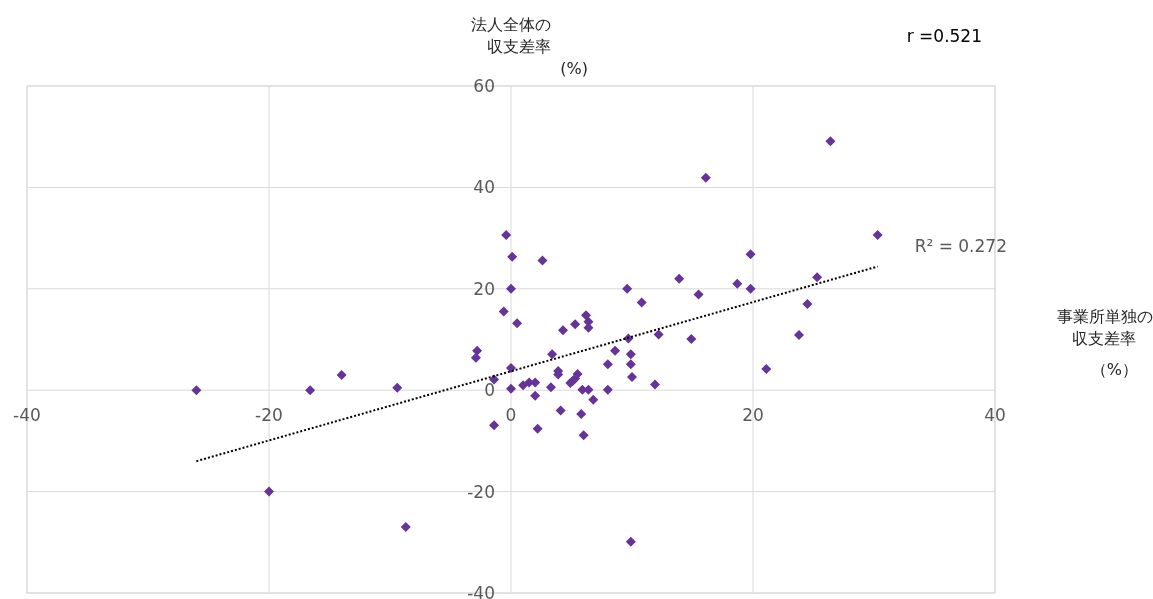 The image size is (1153, 599). What do you see at coordinates (484, 288) in the screenshot?
I see `y-tick-label: 20` at bounding box center [484, 288].